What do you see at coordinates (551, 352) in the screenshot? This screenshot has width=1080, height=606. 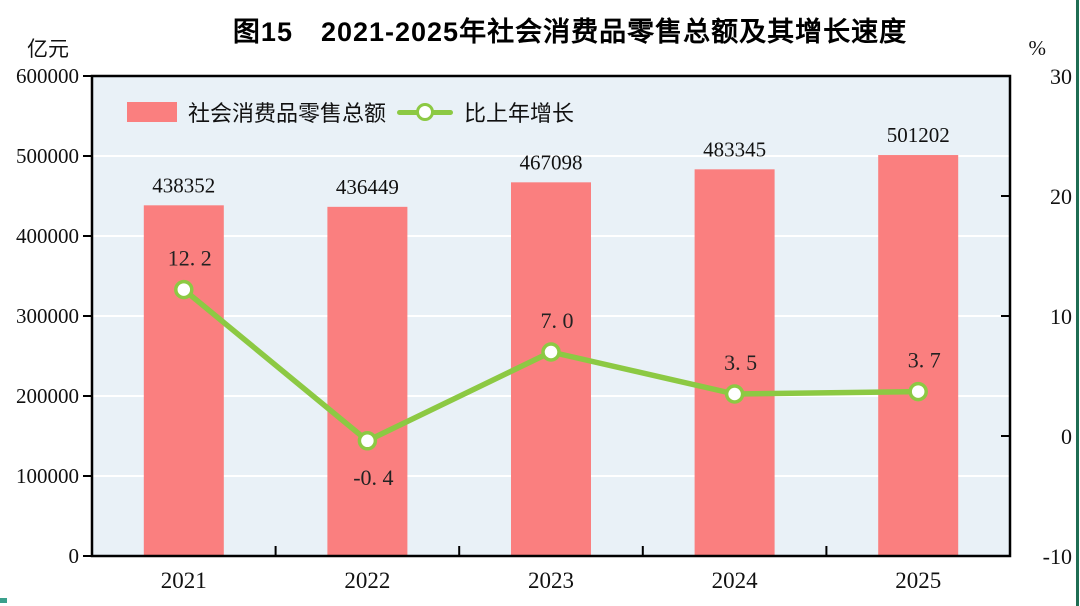 I see `data-point-marker-2023` at bounding box center [551, 352].